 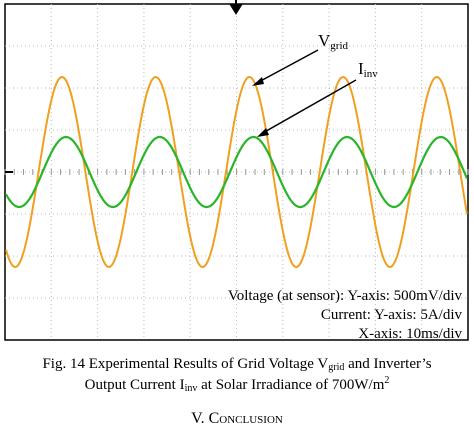 I want to click on caption-subscript: grid, so click(x=336, y=367).